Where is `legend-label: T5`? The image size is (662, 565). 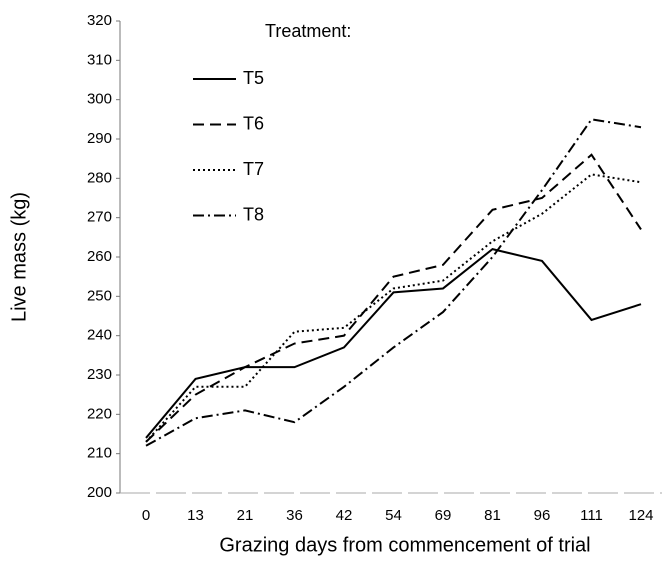 legend-label: T5 is located at coordinates (253, 78).